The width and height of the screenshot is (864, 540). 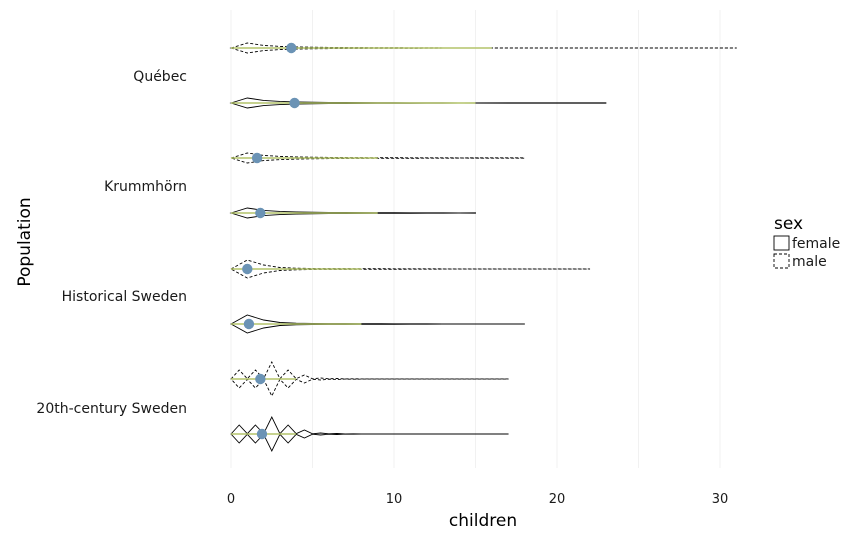 I want to click on legend-key-male, so click(x=781, y=261).